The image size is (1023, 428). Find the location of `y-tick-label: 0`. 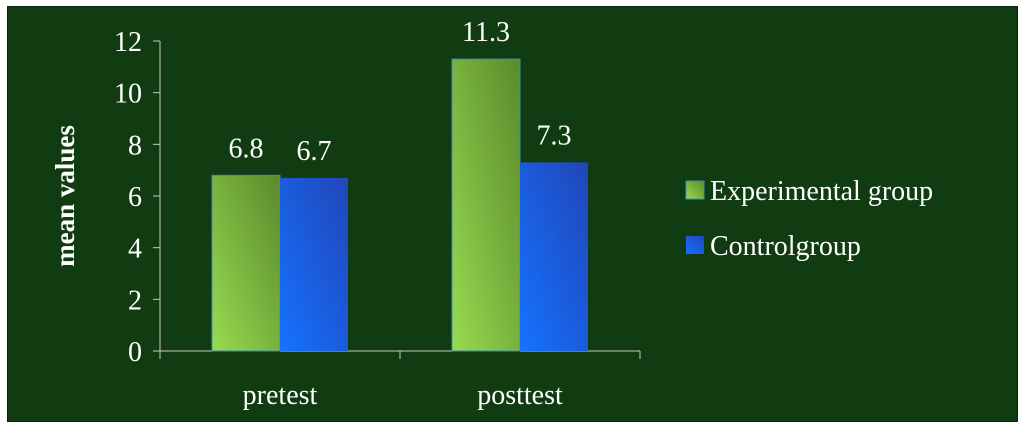

y-tick-label: 0 is located at coordinates (135, 352).